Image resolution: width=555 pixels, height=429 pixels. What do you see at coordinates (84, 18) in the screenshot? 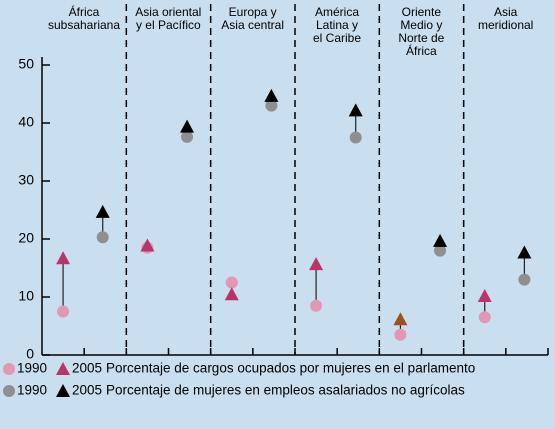
I see `region-label: África subsahariana` at bounding box center [84, 18].